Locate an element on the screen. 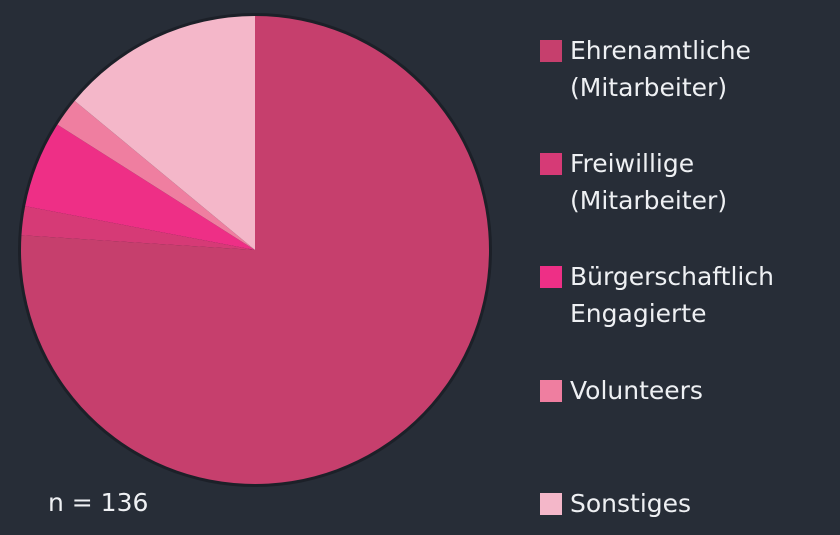 The height and width of the screenshot is (535, 840). sample-size-note: n = 136 is located at coordinates (98, 502).